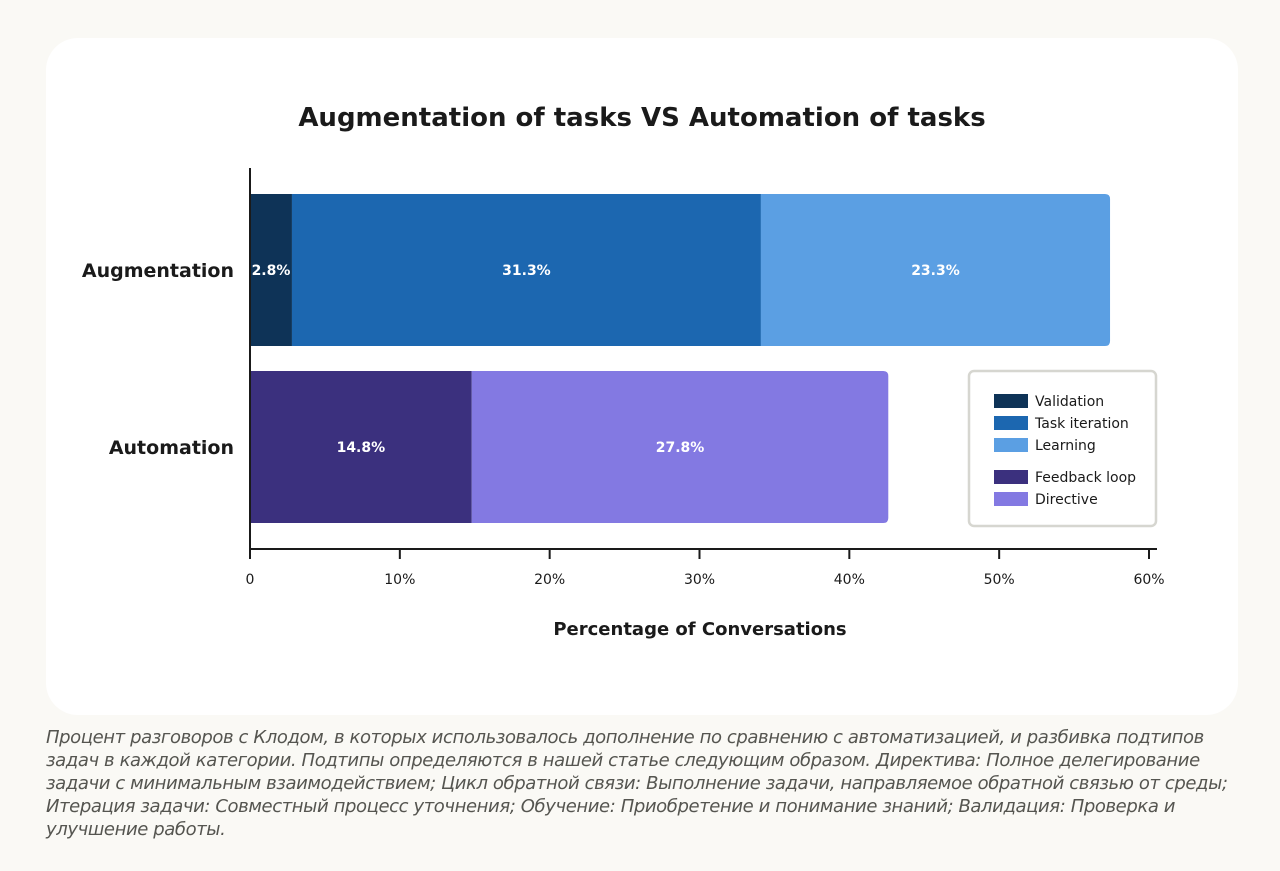  What do you see at coordinates (1081, 424) in the screenshot?
I see `legend-label-task-iteration: Task iteration` at bounding box center [1081, 424].